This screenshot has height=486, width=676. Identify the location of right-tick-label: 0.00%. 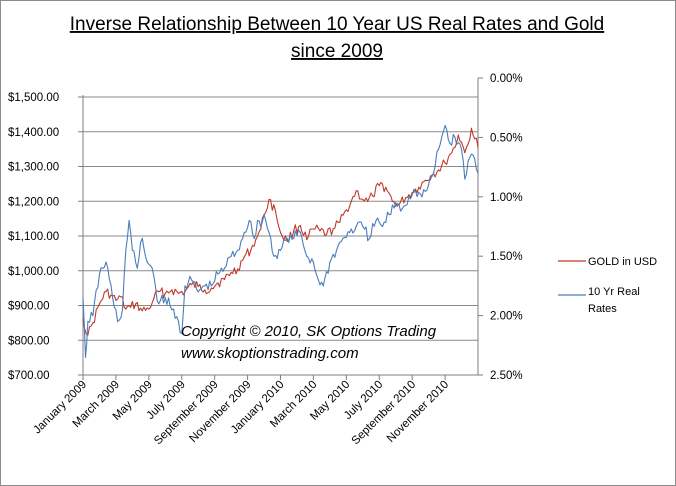
(506, 79).